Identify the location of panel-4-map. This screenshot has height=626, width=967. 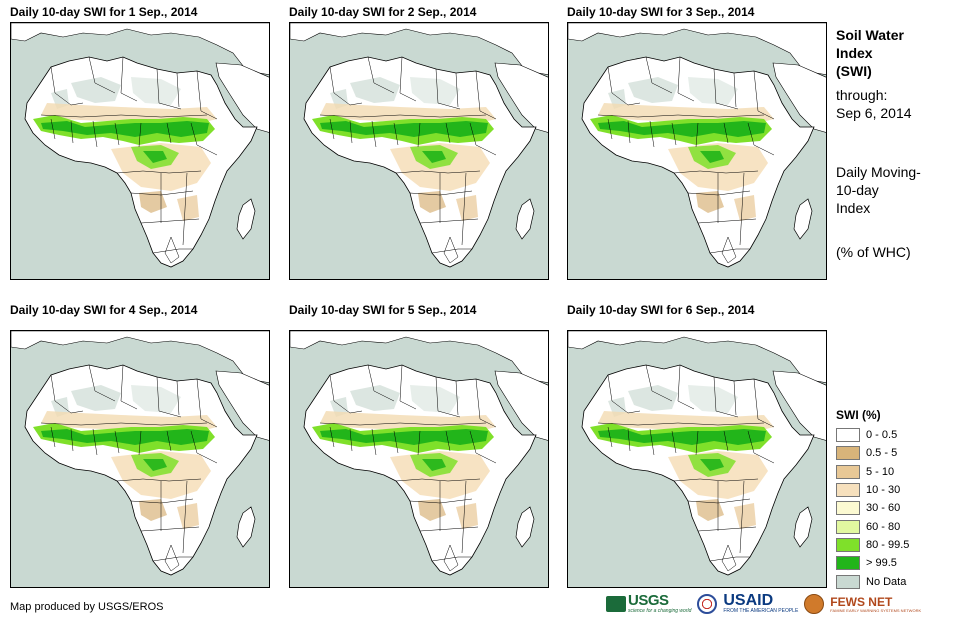
(140, 459).